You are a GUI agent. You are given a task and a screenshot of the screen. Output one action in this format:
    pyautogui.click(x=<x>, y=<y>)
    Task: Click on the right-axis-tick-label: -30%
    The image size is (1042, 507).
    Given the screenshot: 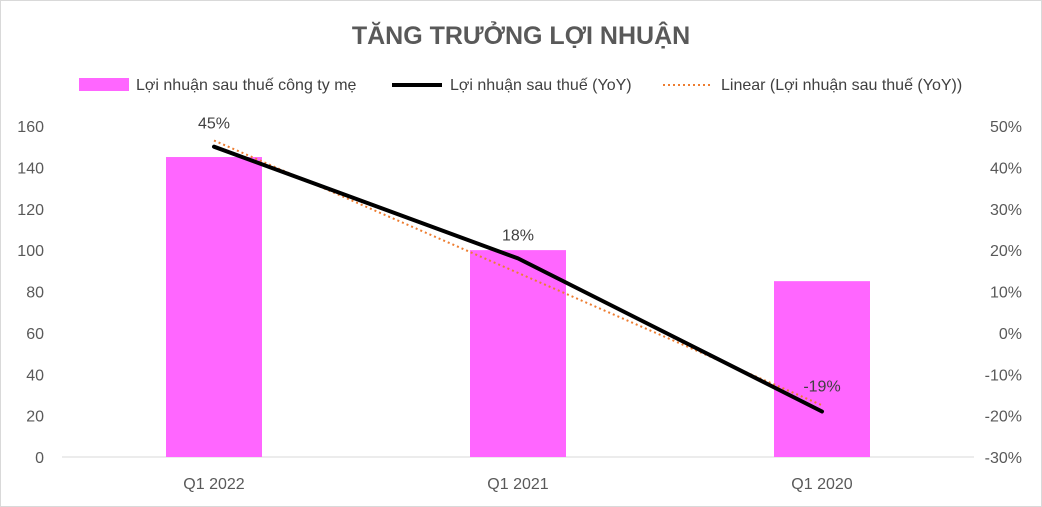 What is the action you would take?
    pyautogui.click(x=1003, y=458)
    